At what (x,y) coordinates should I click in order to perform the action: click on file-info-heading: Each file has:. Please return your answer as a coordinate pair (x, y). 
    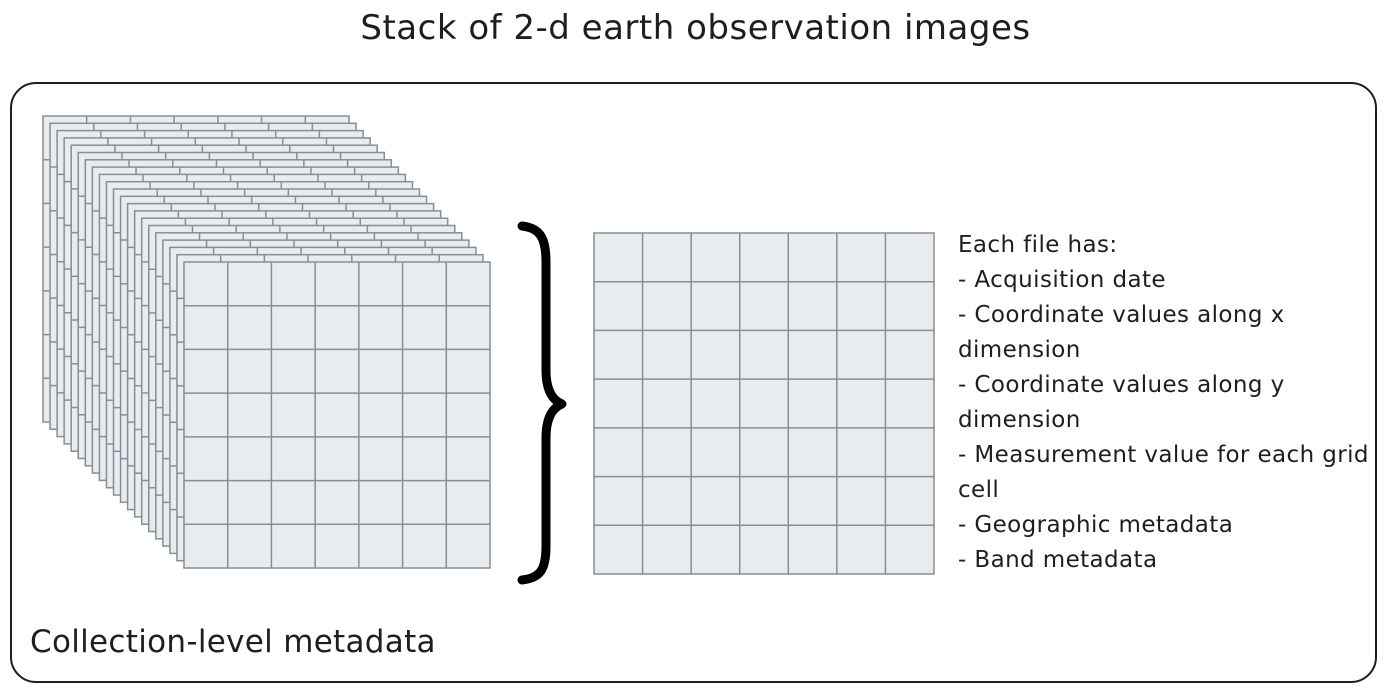
    Looking at the image, I should click on (1038, 245).